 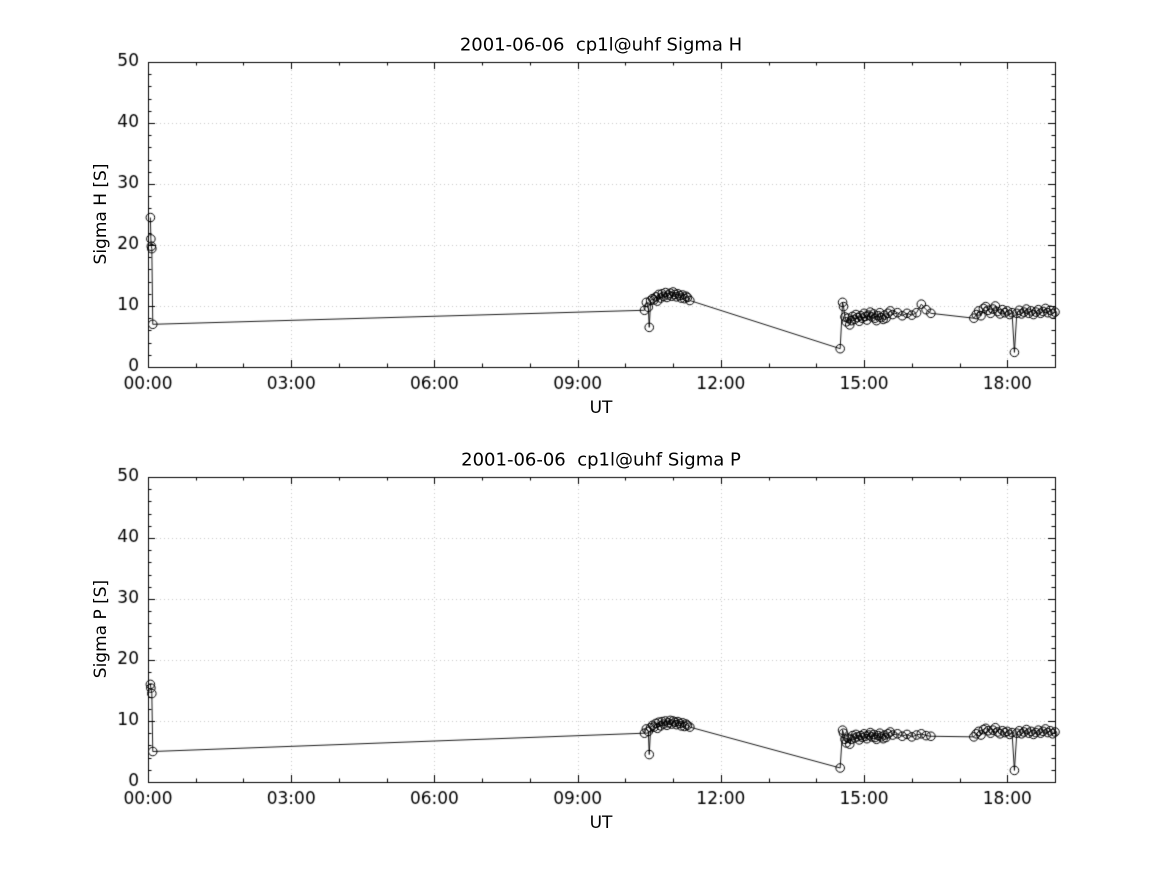 What do you see at coordinates (101, 214) in the screenshot?
I see `sigma-h-ylabel: Sigma H [S]` at bounding box center [101, 214].